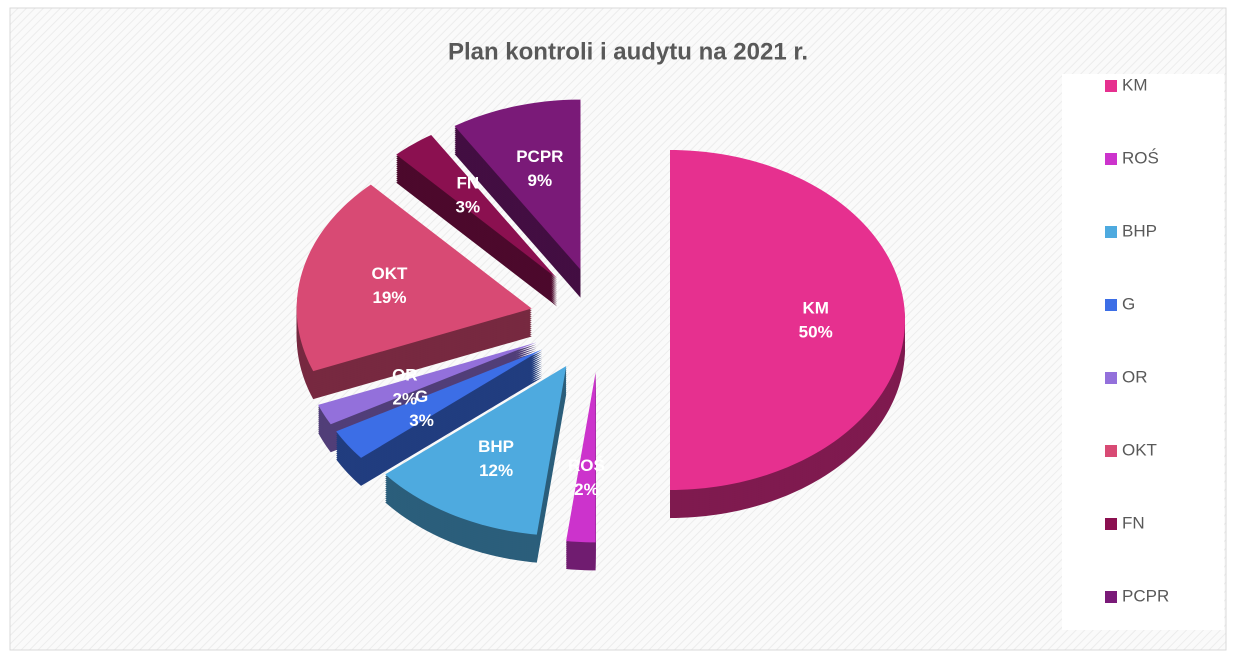  Describe the element at coordinates (389, 297) in the screenshot. I see `data-label-value: 19%` at that location.